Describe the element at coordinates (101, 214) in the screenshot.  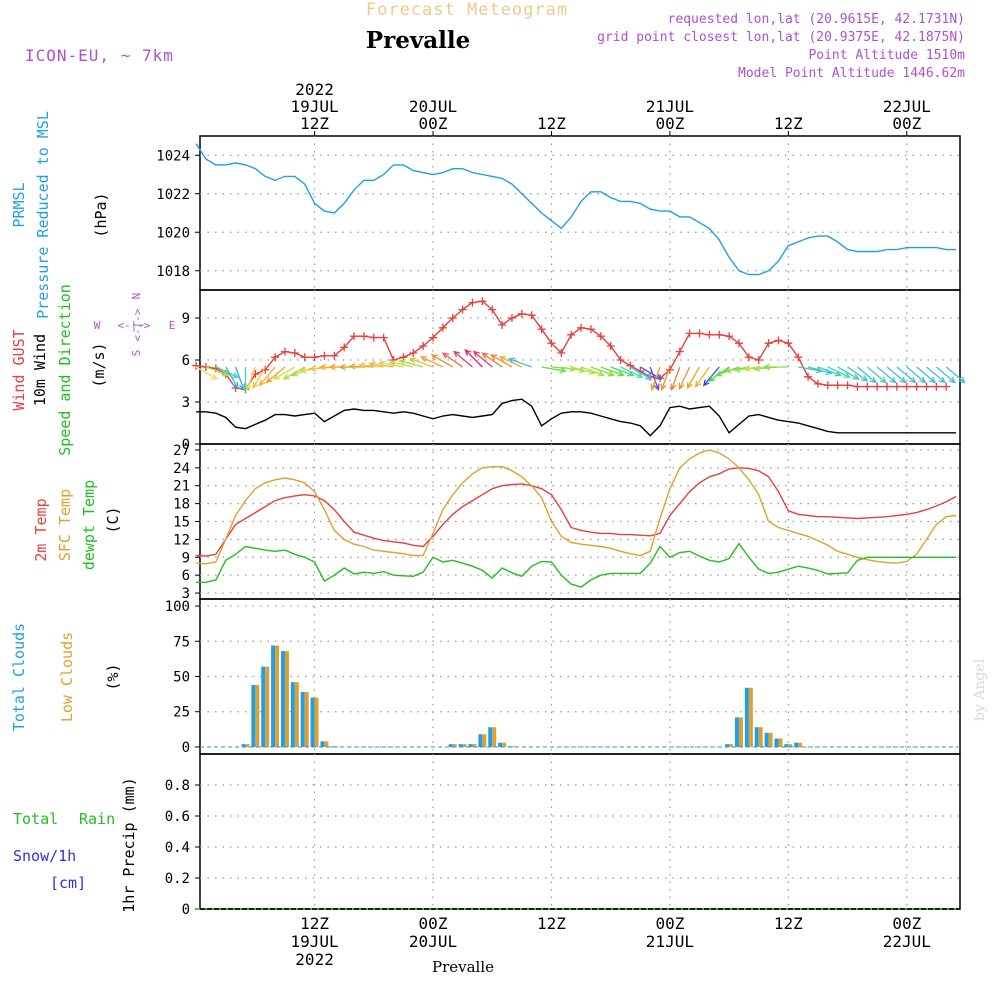
I see `label-hpa: (hPa)` at that location.